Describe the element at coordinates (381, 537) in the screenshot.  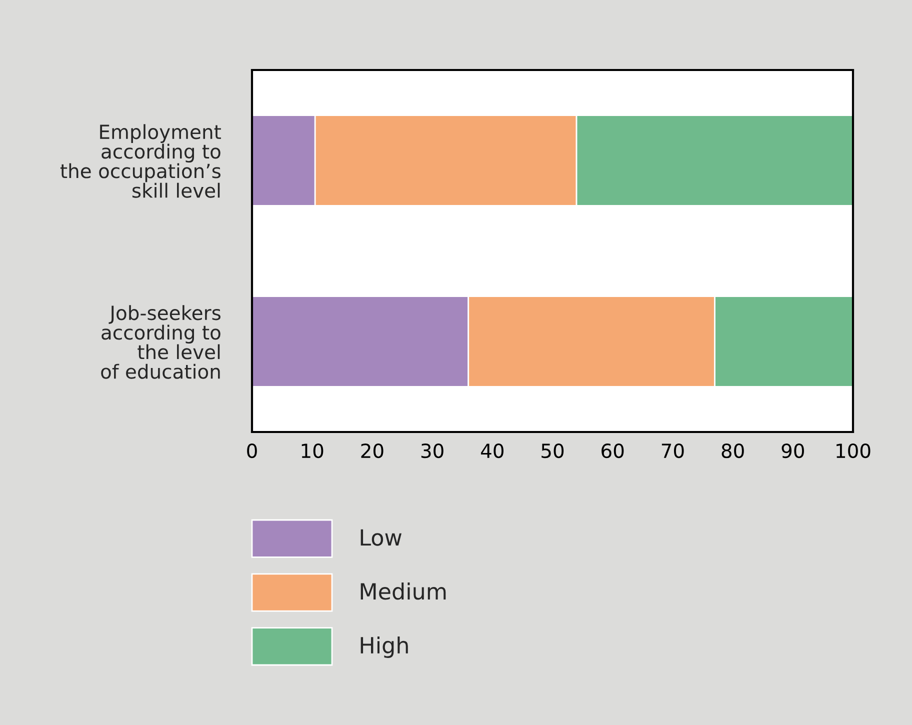
I see `legend-label: Low` at that location.